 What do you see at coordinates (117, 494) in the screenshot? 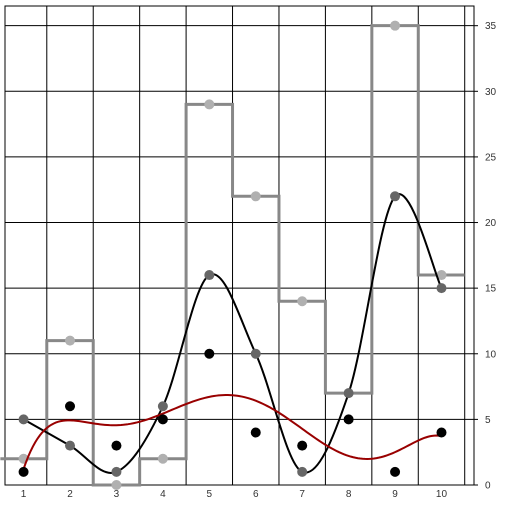
I see `x-tick-label: 3` at bounding box center [117, 494].